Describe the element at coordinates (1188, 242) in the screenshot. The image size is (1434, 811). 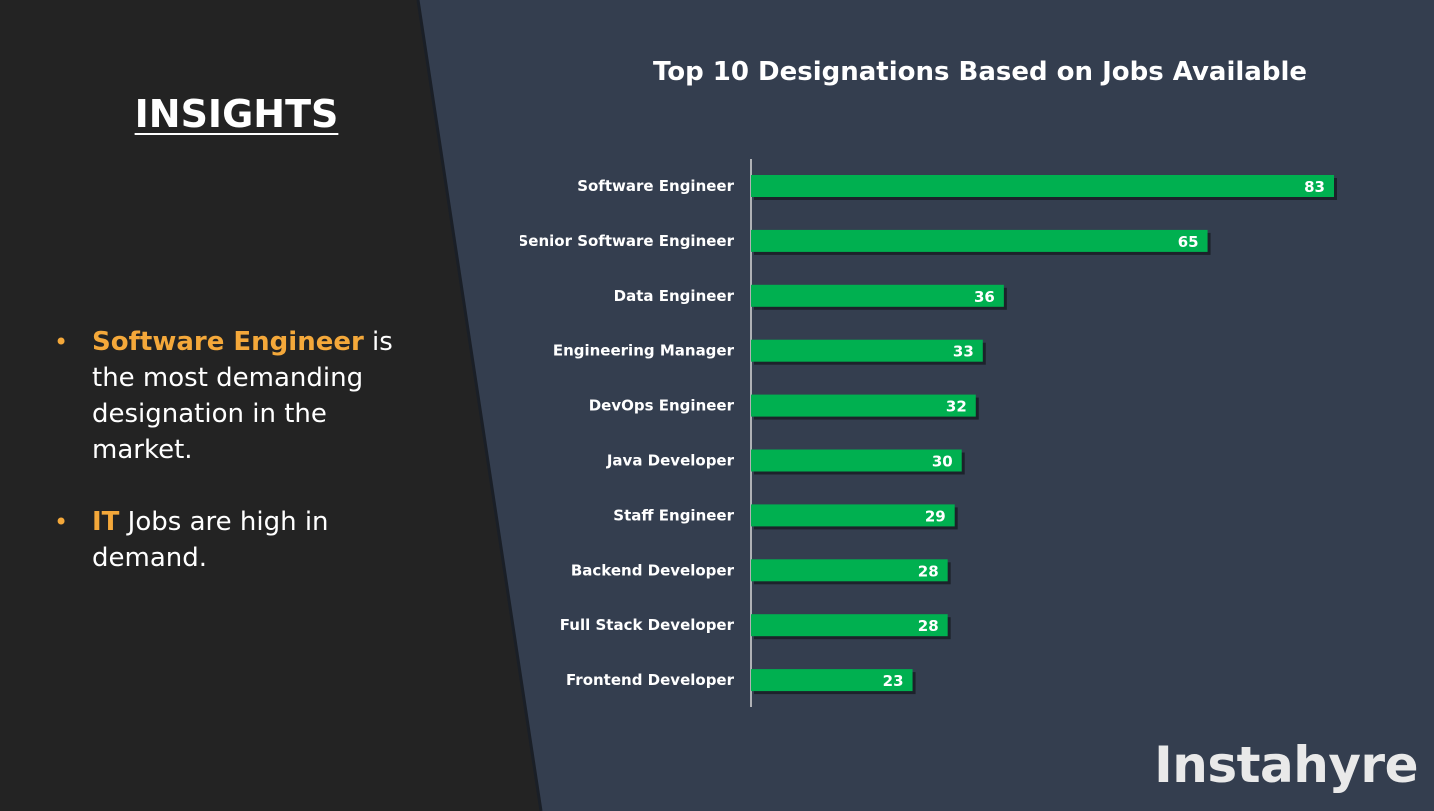
I see `data-label-2: 65` at that location.